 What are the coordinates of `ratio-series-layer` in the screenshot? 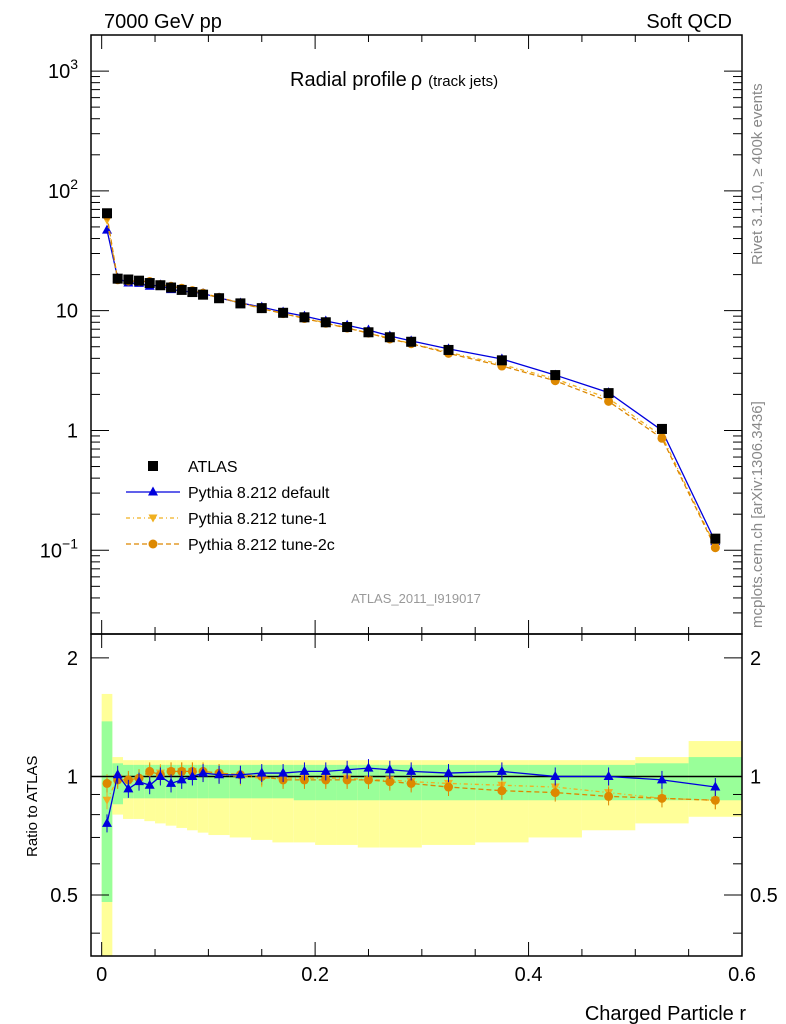 It's located at (411, 796).